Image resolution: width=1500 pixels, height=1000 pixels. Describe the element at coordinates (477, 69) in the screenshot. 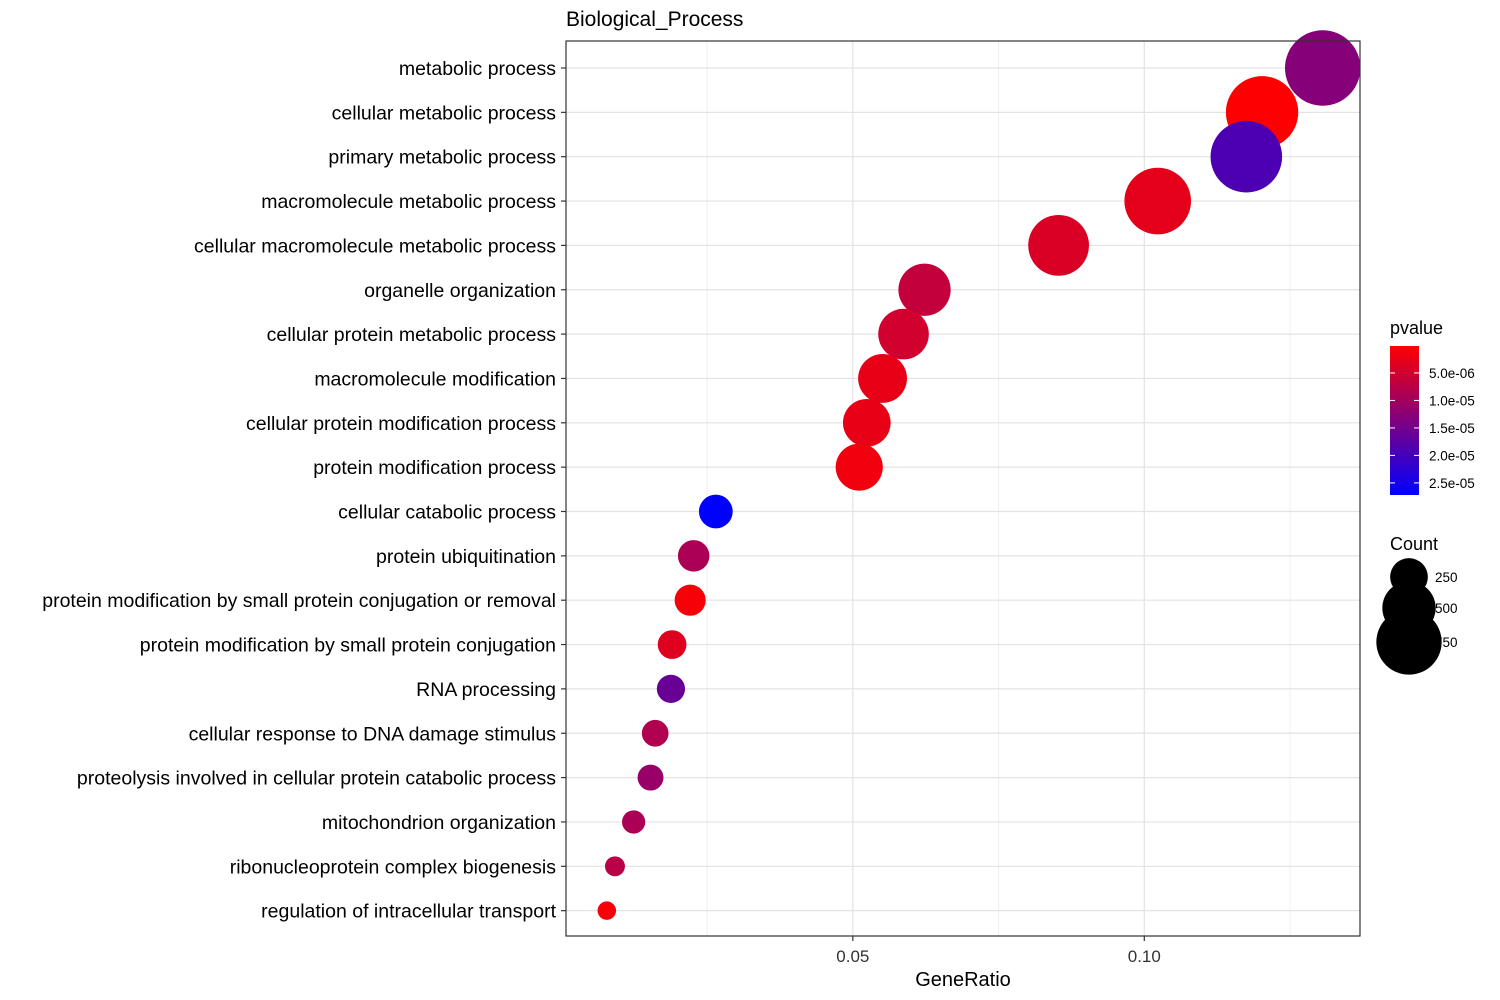

I see `y-tick-label: metabolic process` at that location.